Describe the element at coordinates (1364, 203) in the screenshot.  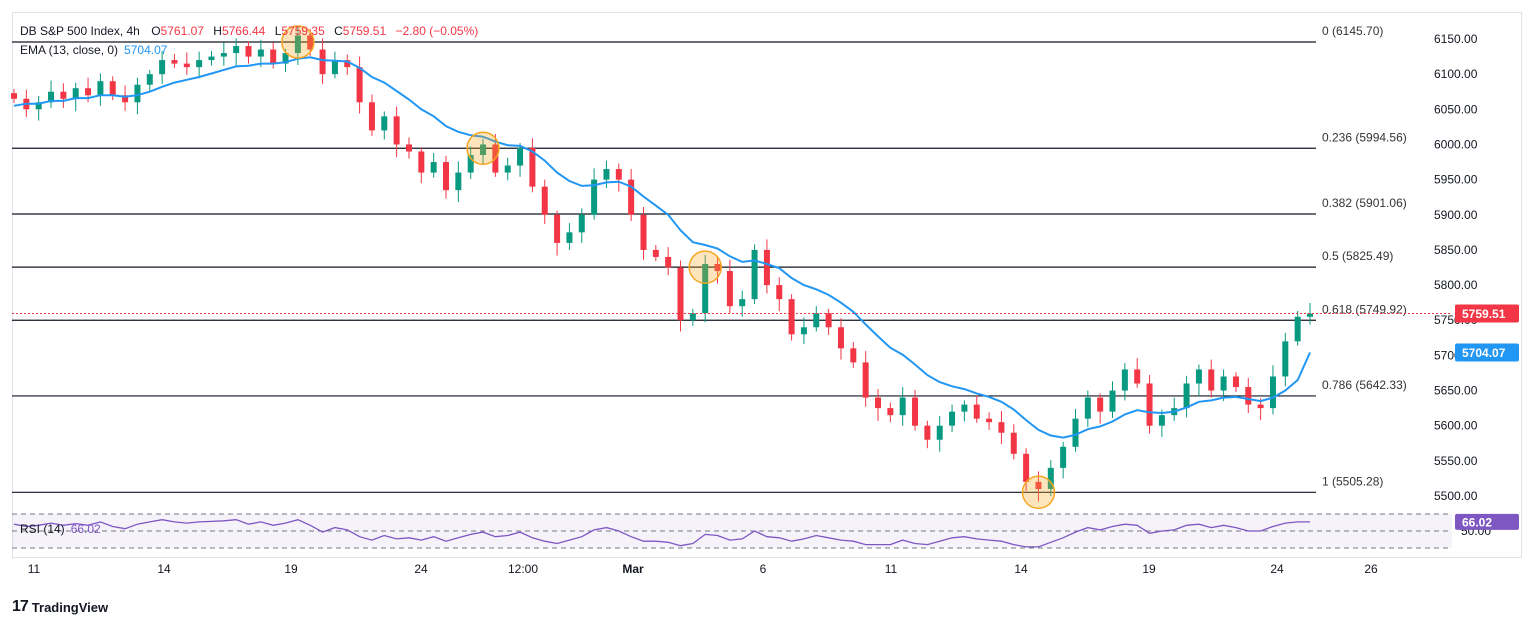
I see `fib-level-label: 0.382 (5901.06)` at that location.